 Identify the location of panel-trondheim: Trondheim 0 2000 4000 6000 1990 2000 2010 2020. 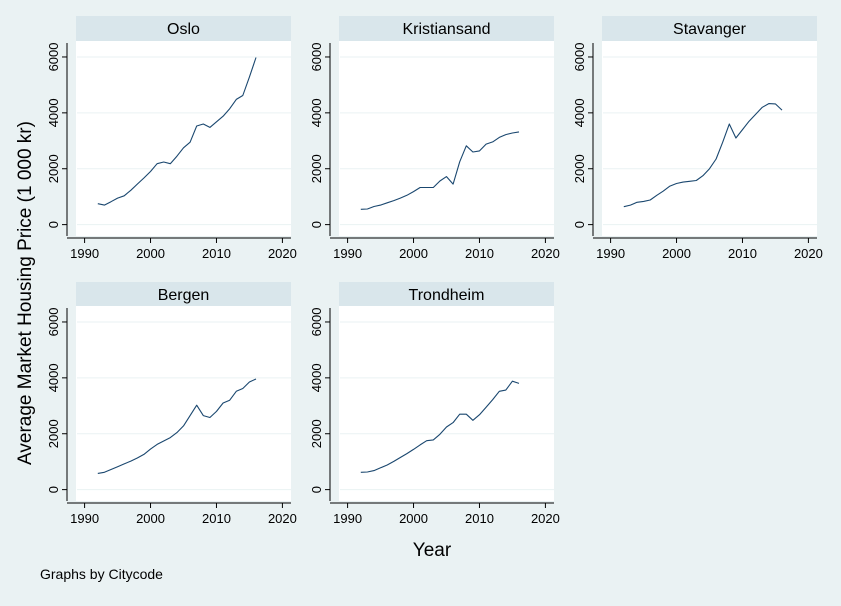
(434, 404).